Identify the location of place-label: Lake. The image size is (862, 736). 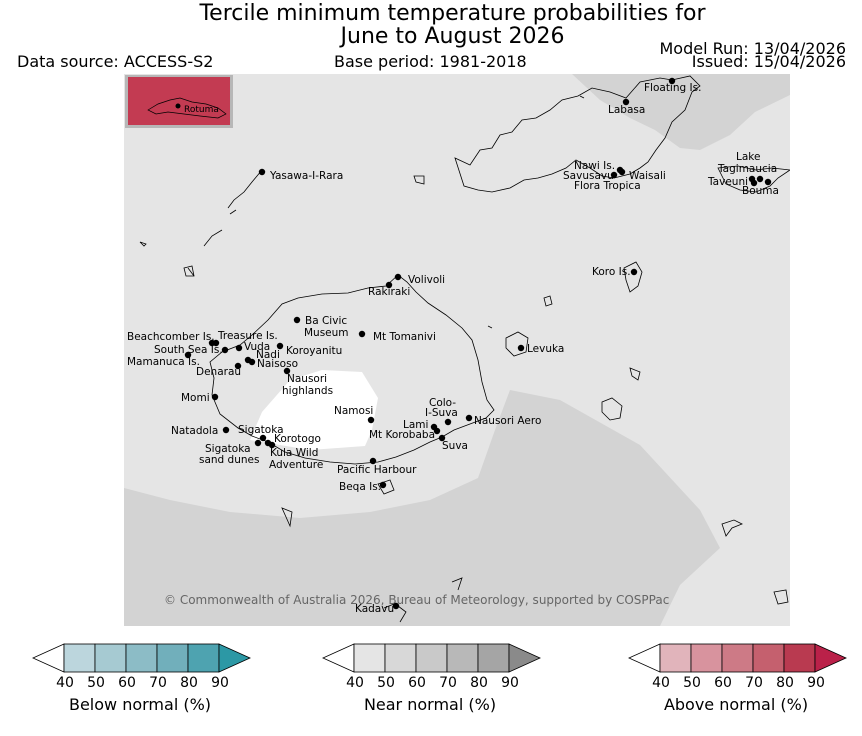
(748, 157).